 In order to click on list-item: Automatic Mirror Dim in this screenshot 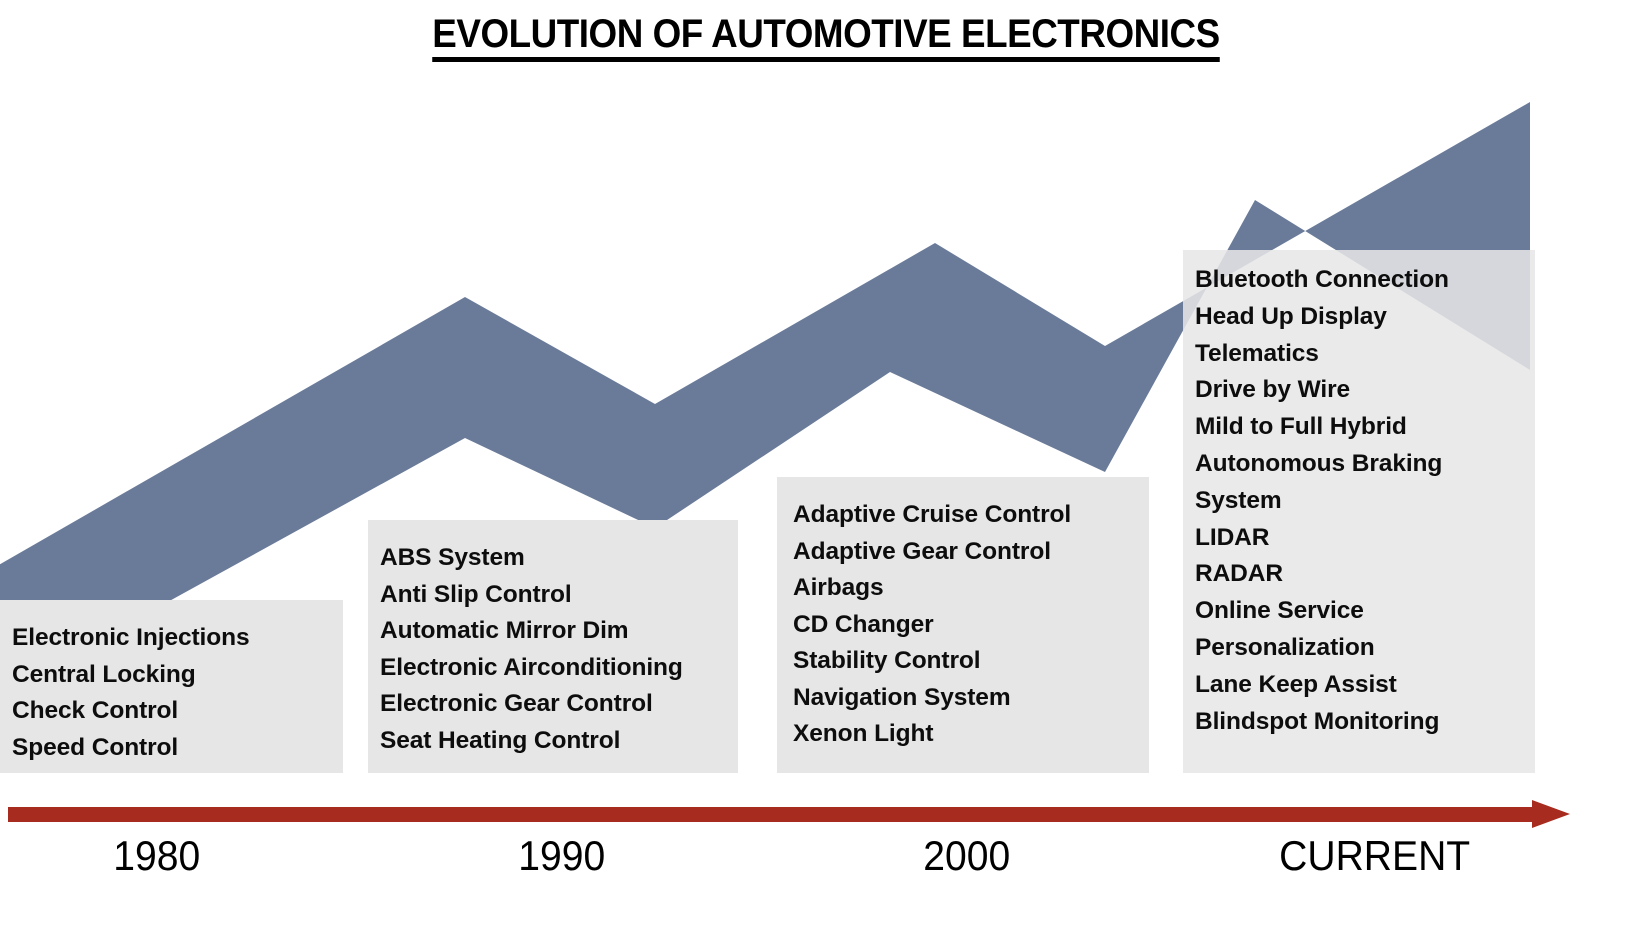, I will do `click(504, 630)`.